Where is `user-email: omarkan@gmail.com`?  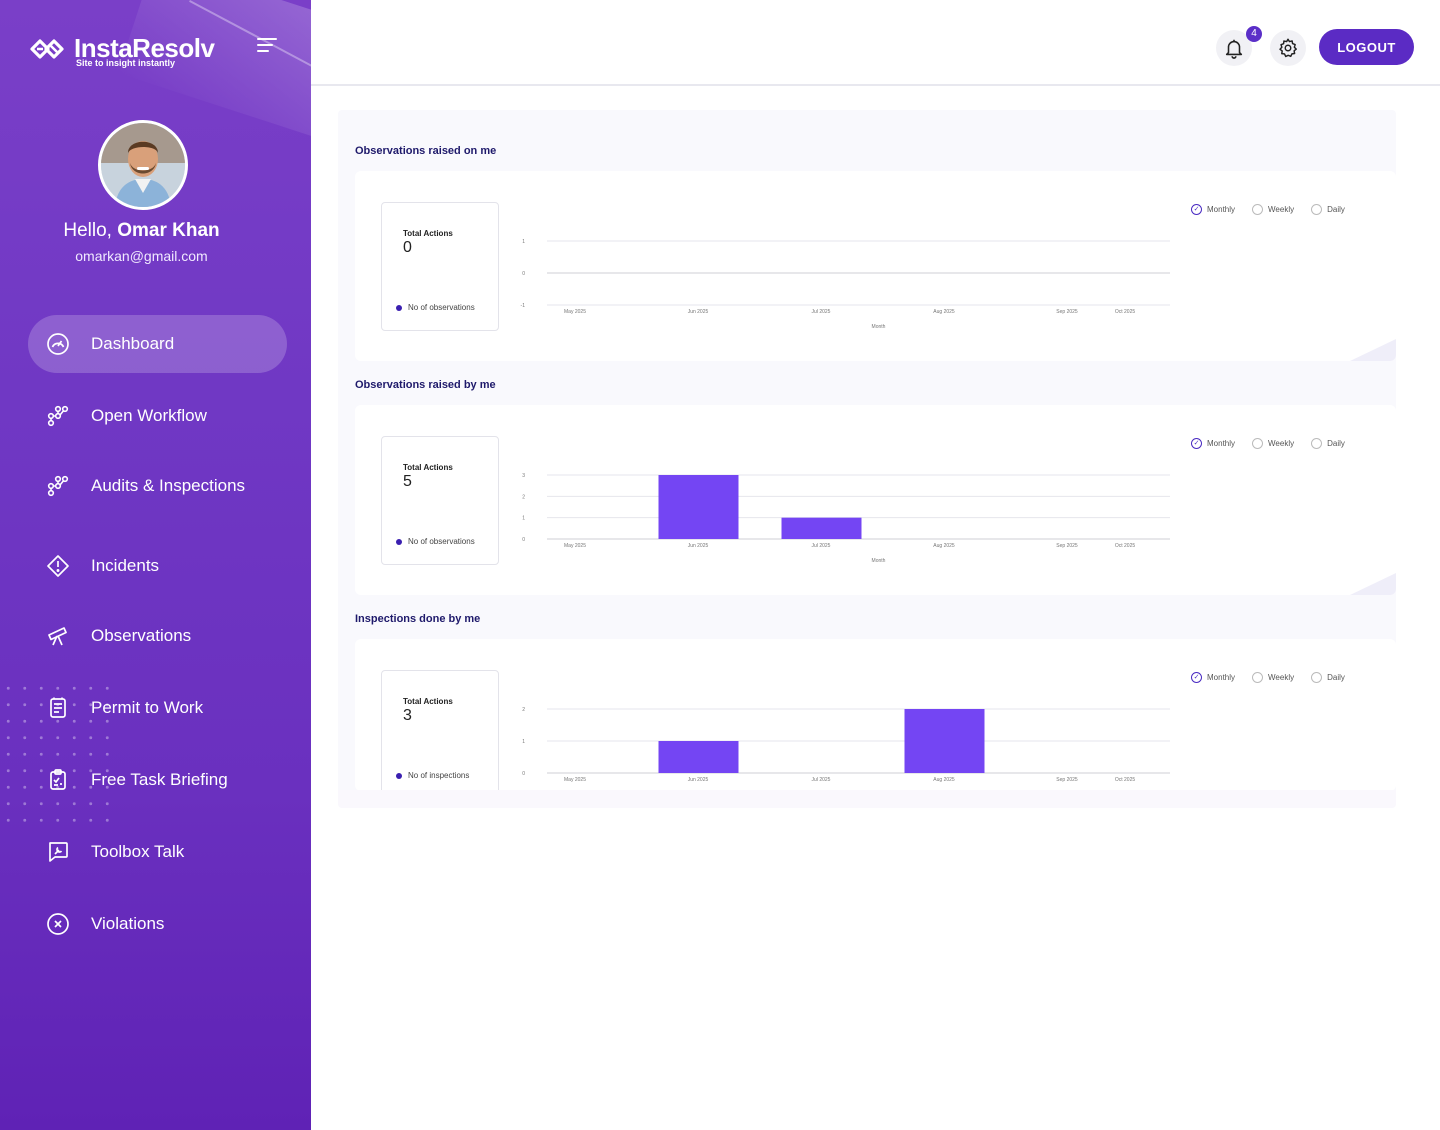 user-email: omarkan@gmail.com is located at coordinates (141, 256).